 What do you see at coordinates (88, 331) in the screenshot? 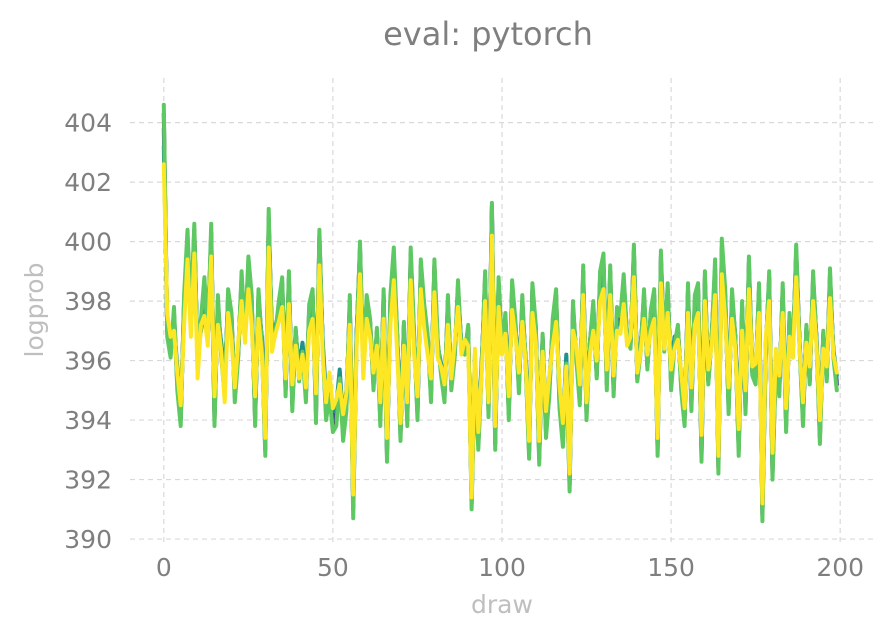
I see `y-tick-labels: 390 392 394 396 398 400 402 404` at bounding box center [88, 331].